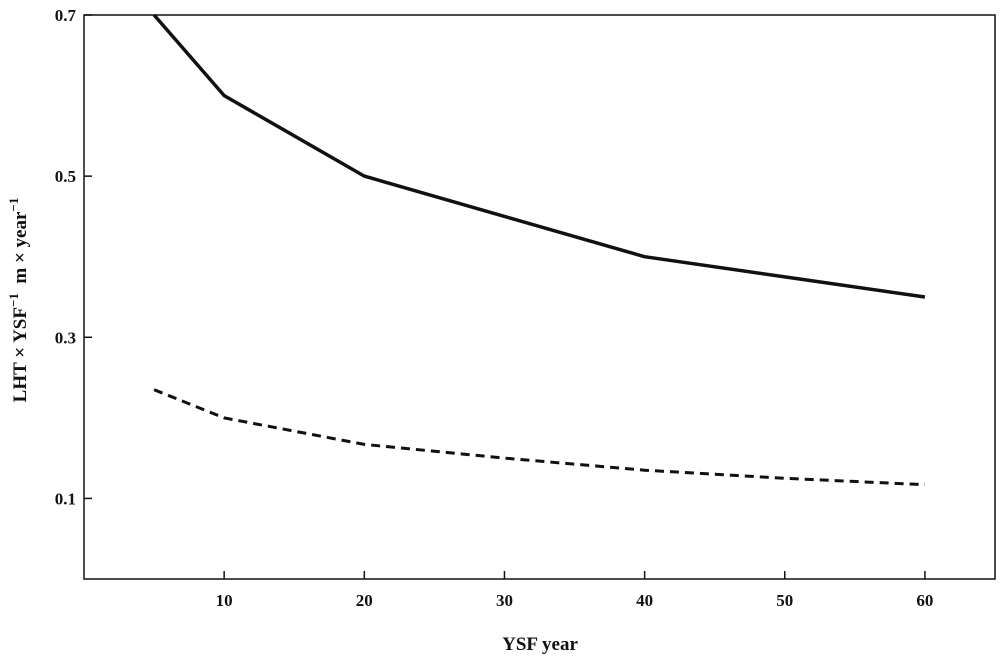 The width and height of the screenshot is (1000, 660). What do you see at coordinates (224, 600) in the screenshot?
I see `x-tick-label: 10` at bounding box center [224, 600].